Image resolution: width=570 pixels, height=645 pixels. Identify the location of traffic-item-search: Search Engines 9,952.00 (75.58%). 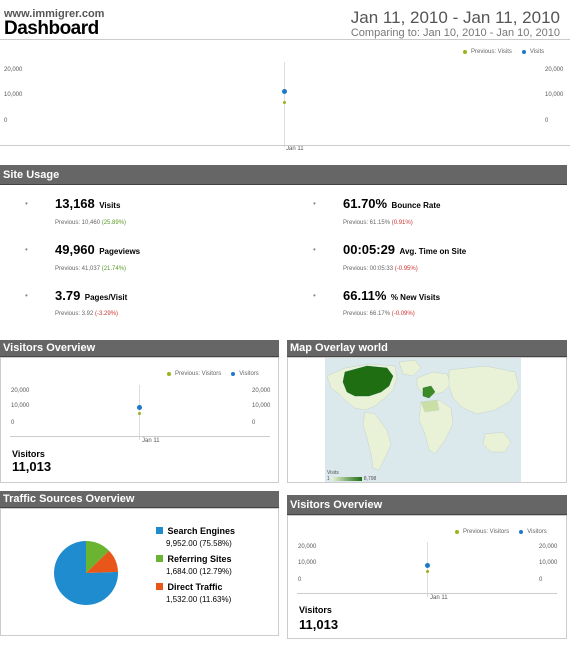
(195, 534).